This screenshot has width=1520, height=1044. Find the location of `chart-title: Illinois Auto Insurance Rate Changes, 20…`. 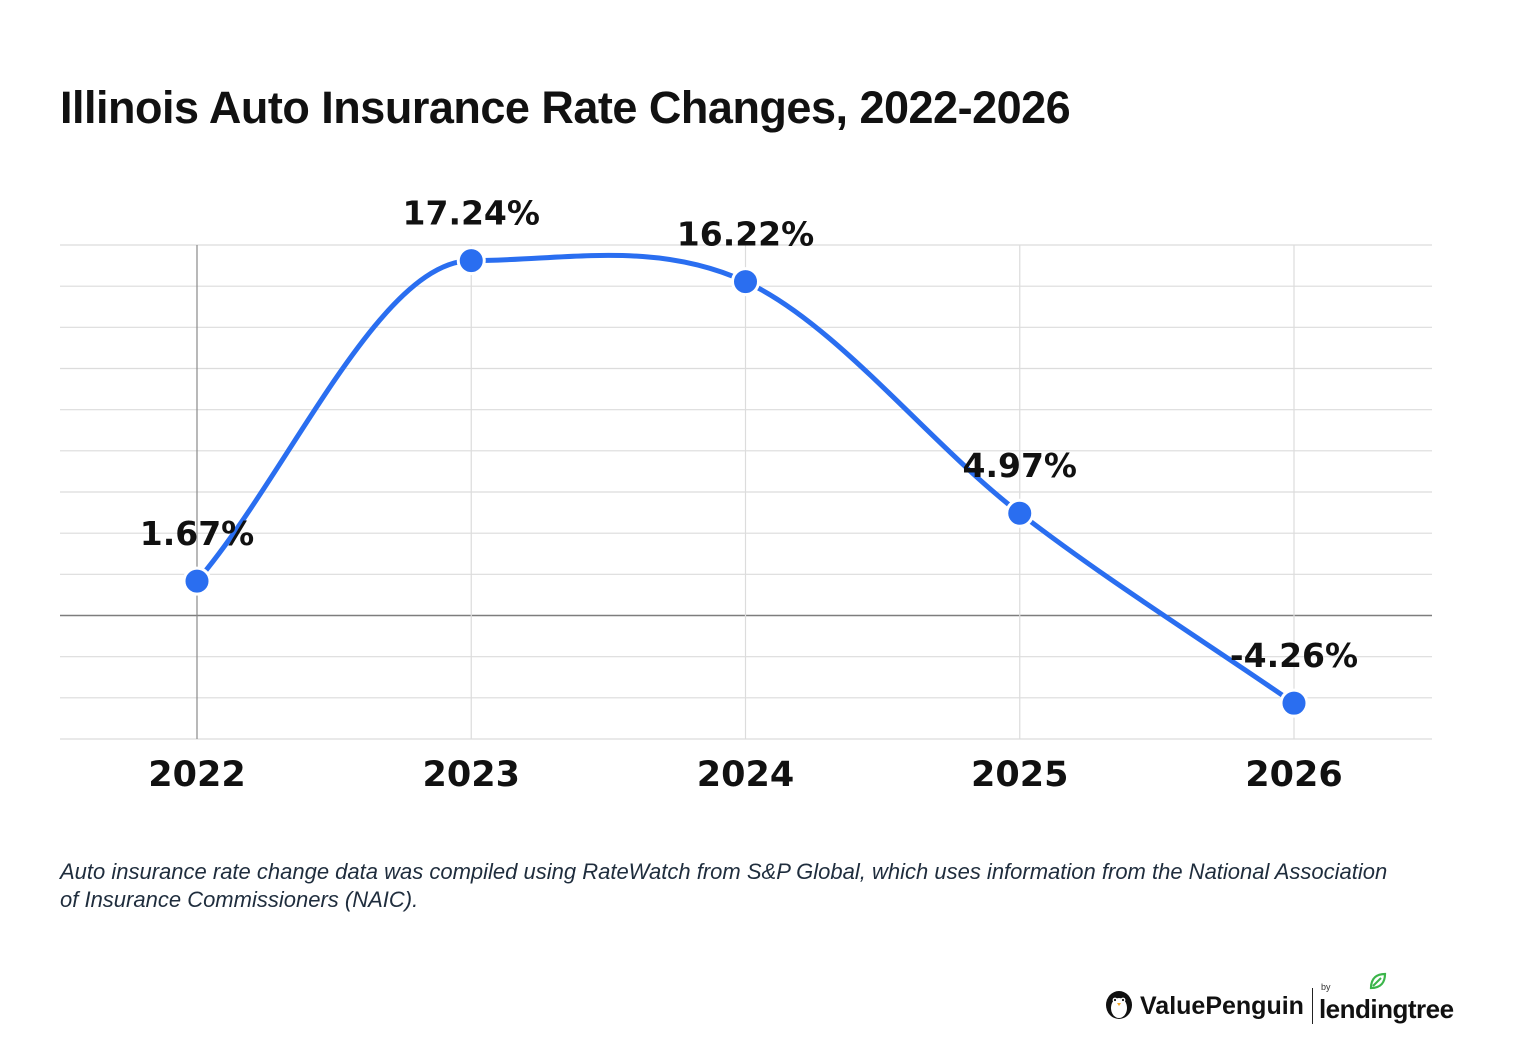

chart-title: Illinois Auto Insurance Rate Changes, 20… is located at coordinates (565, 107).